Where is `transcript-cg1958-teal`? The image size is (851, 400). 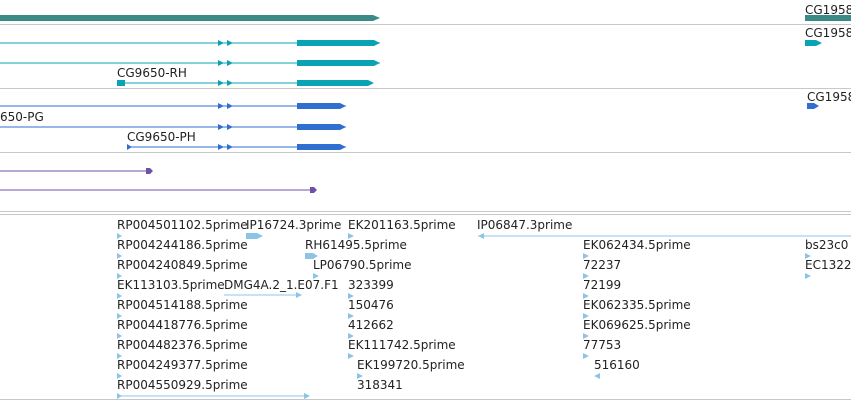 transcript-cg1958-teal is located at coordinates (813, 43).